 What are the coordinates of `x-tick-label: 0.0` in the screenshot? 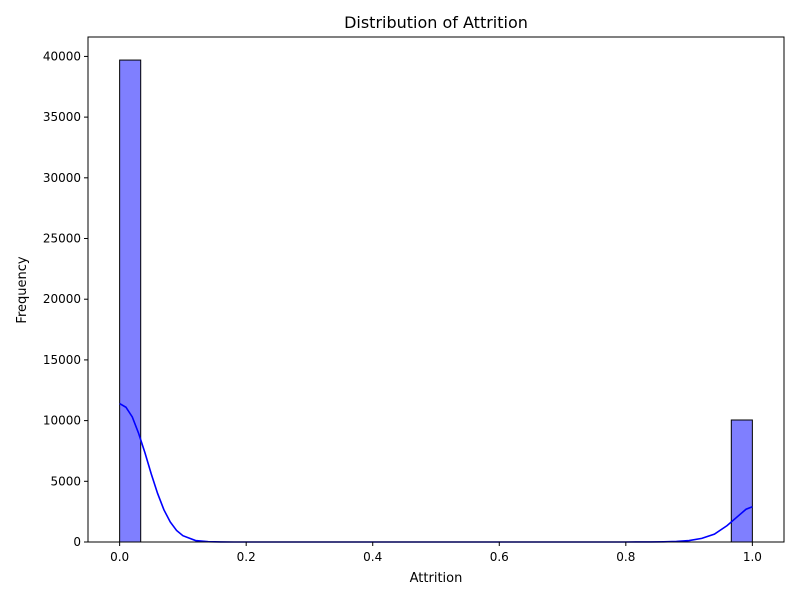 It's located at (119, 557).